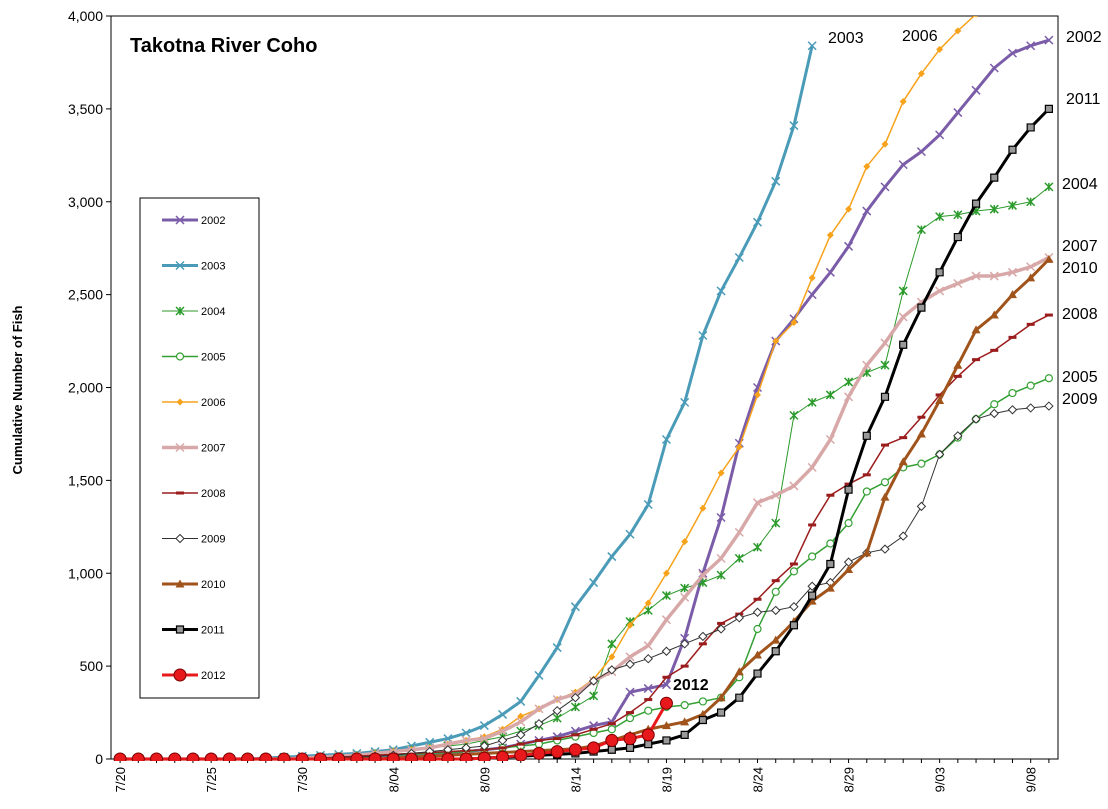 Image resolution: width=1108 pixels, height=809 pixels. I want to click on annotation: 2008, so click(1080, 314).